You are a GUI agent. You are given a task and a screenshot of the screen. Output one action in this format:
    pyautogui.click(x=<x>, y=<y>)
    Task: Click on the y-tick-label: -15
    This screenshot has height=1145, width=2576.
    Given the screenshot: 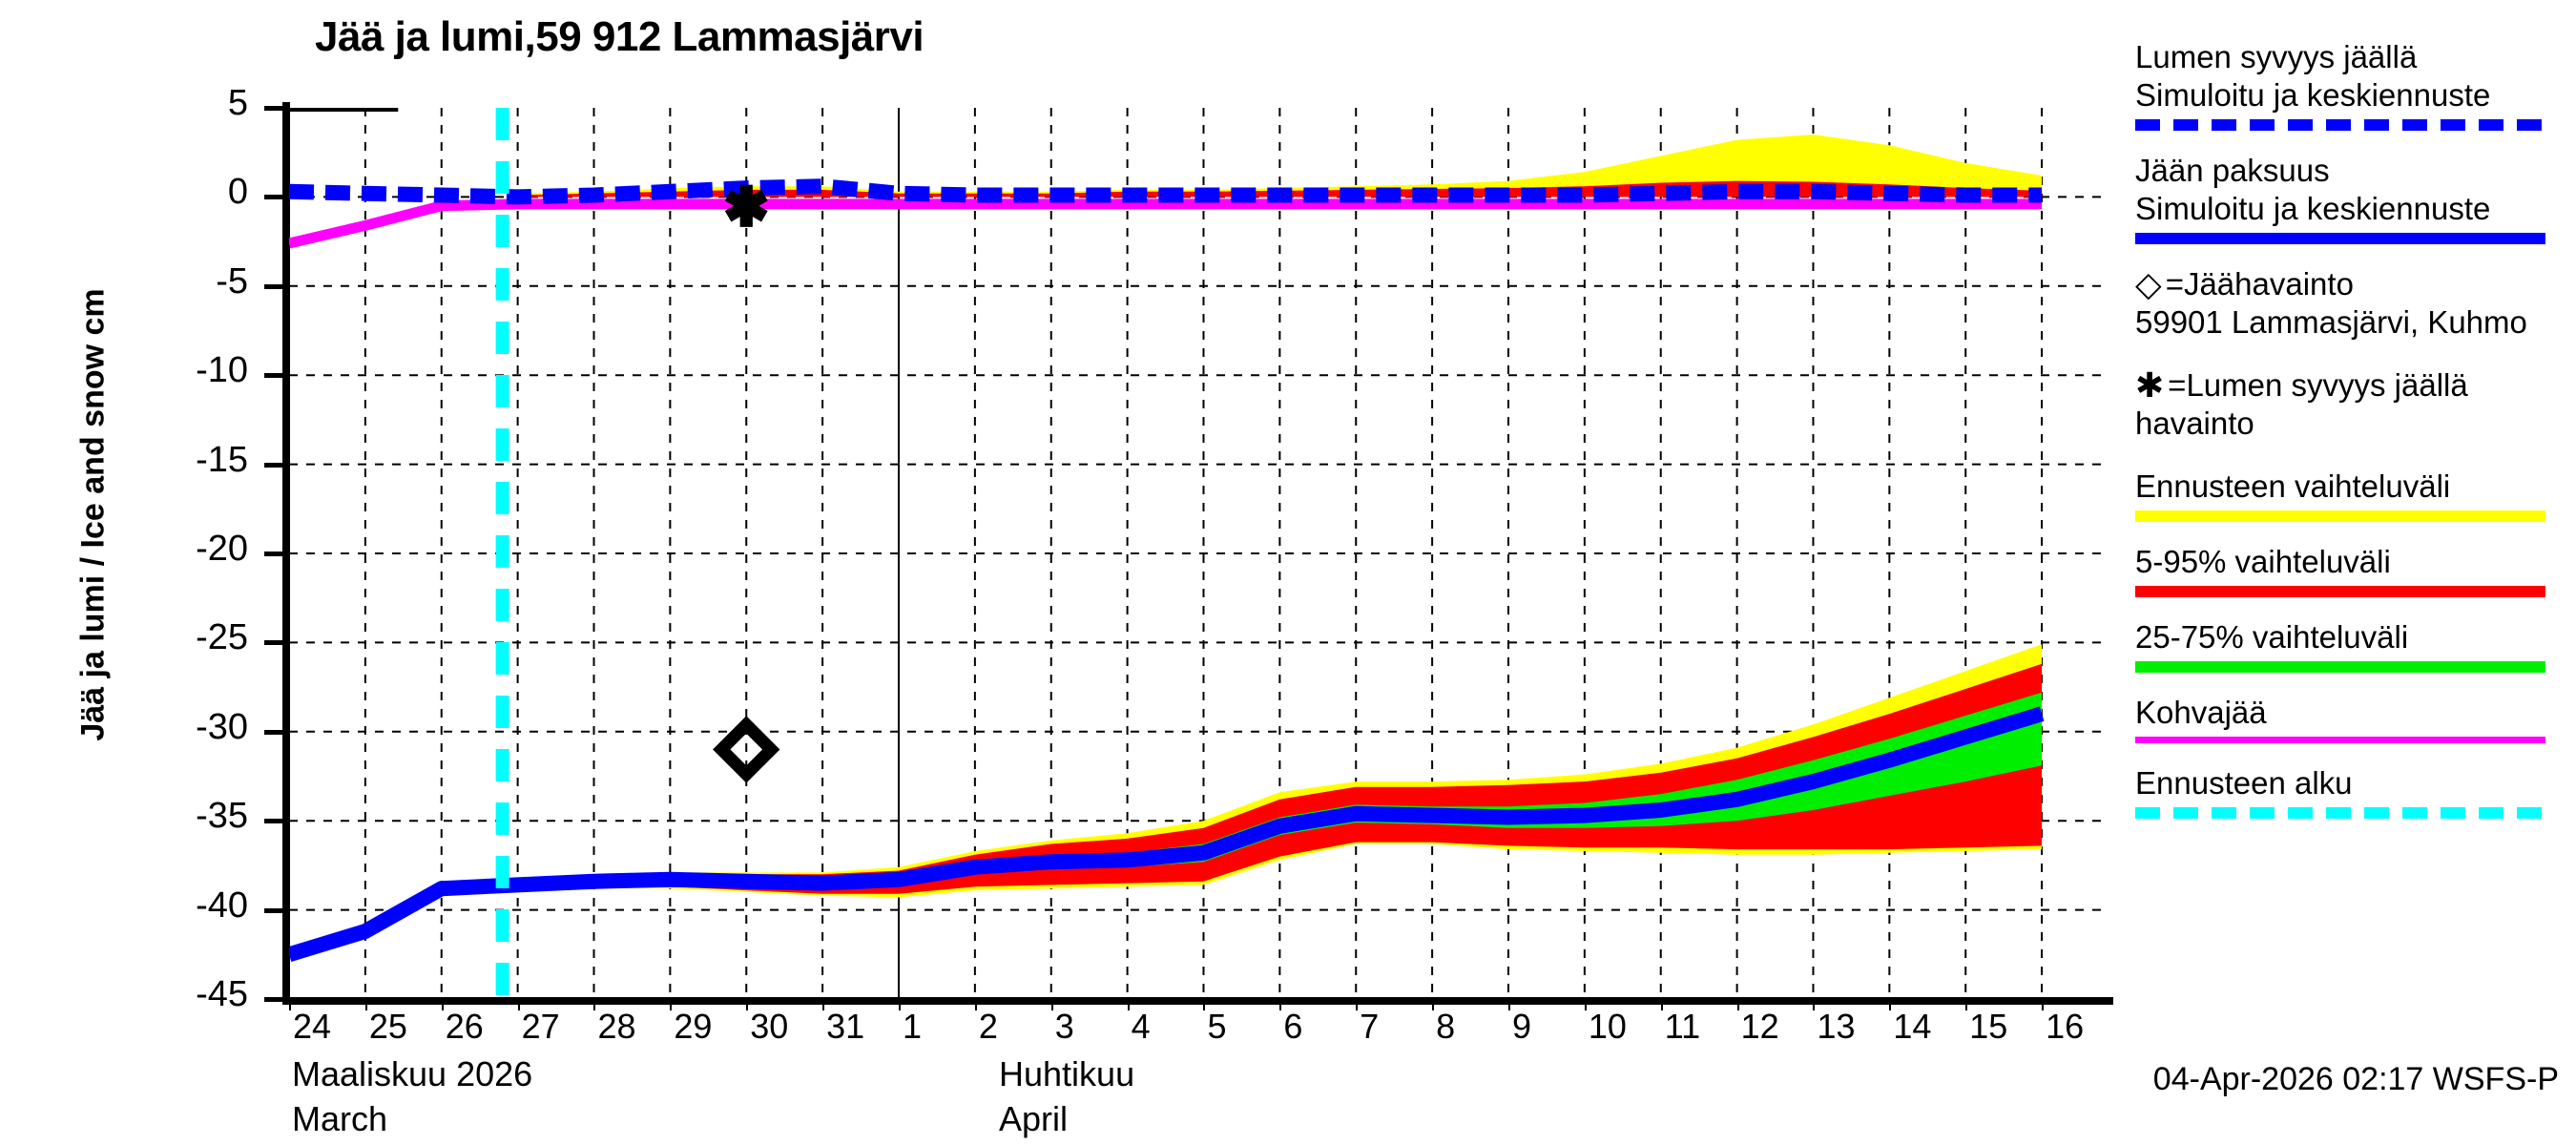 What is the action you would take?
    pyautogui.click(x=222, y=459)
    